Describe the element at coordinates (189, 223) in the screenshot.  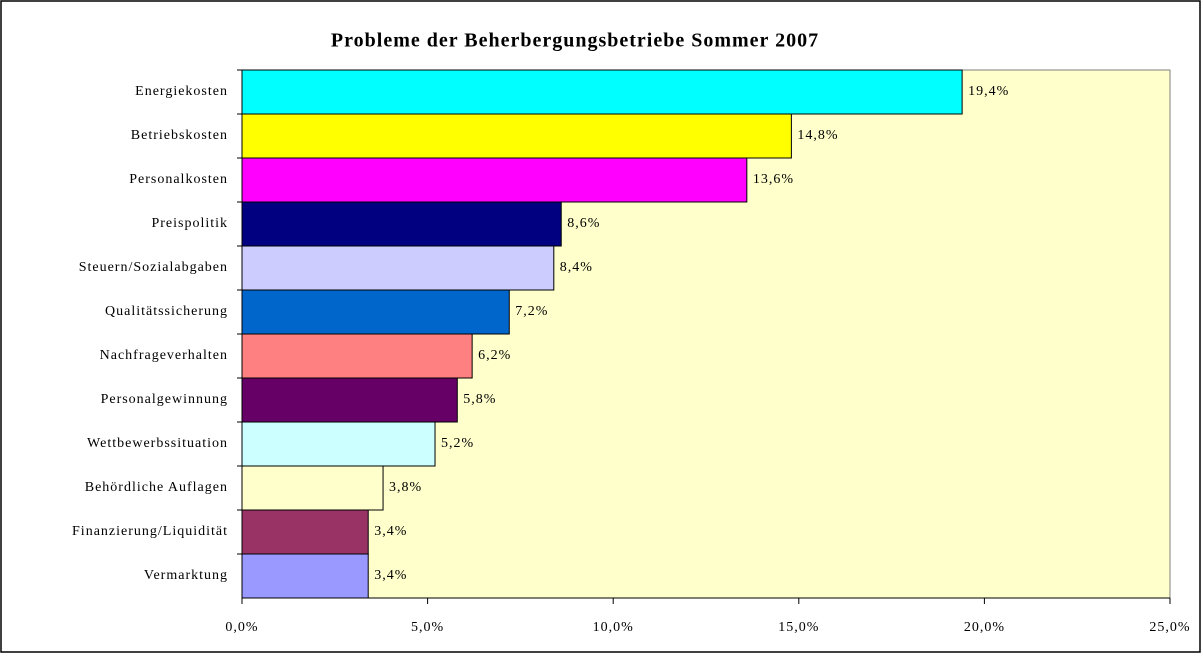
I see `y-tick-label: Preispolitik` at that location.